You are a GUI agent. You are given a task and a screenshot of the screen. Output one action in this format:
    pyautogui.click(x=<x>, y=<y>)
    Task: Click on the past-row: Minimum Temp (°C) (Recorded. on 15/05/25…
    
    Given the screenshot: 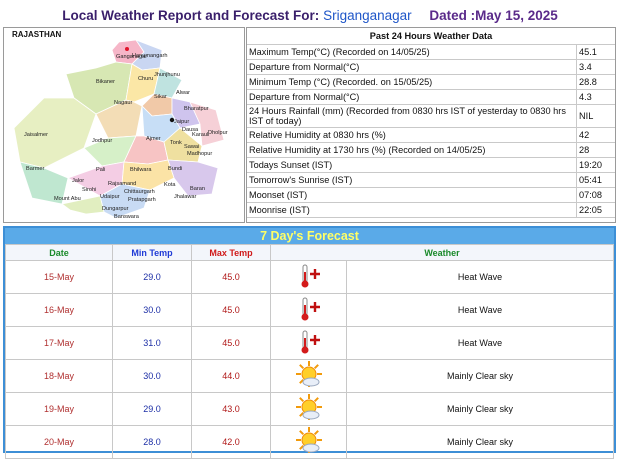 What is the action you would take?
    pyautogui.click(x=431, y=82)
    